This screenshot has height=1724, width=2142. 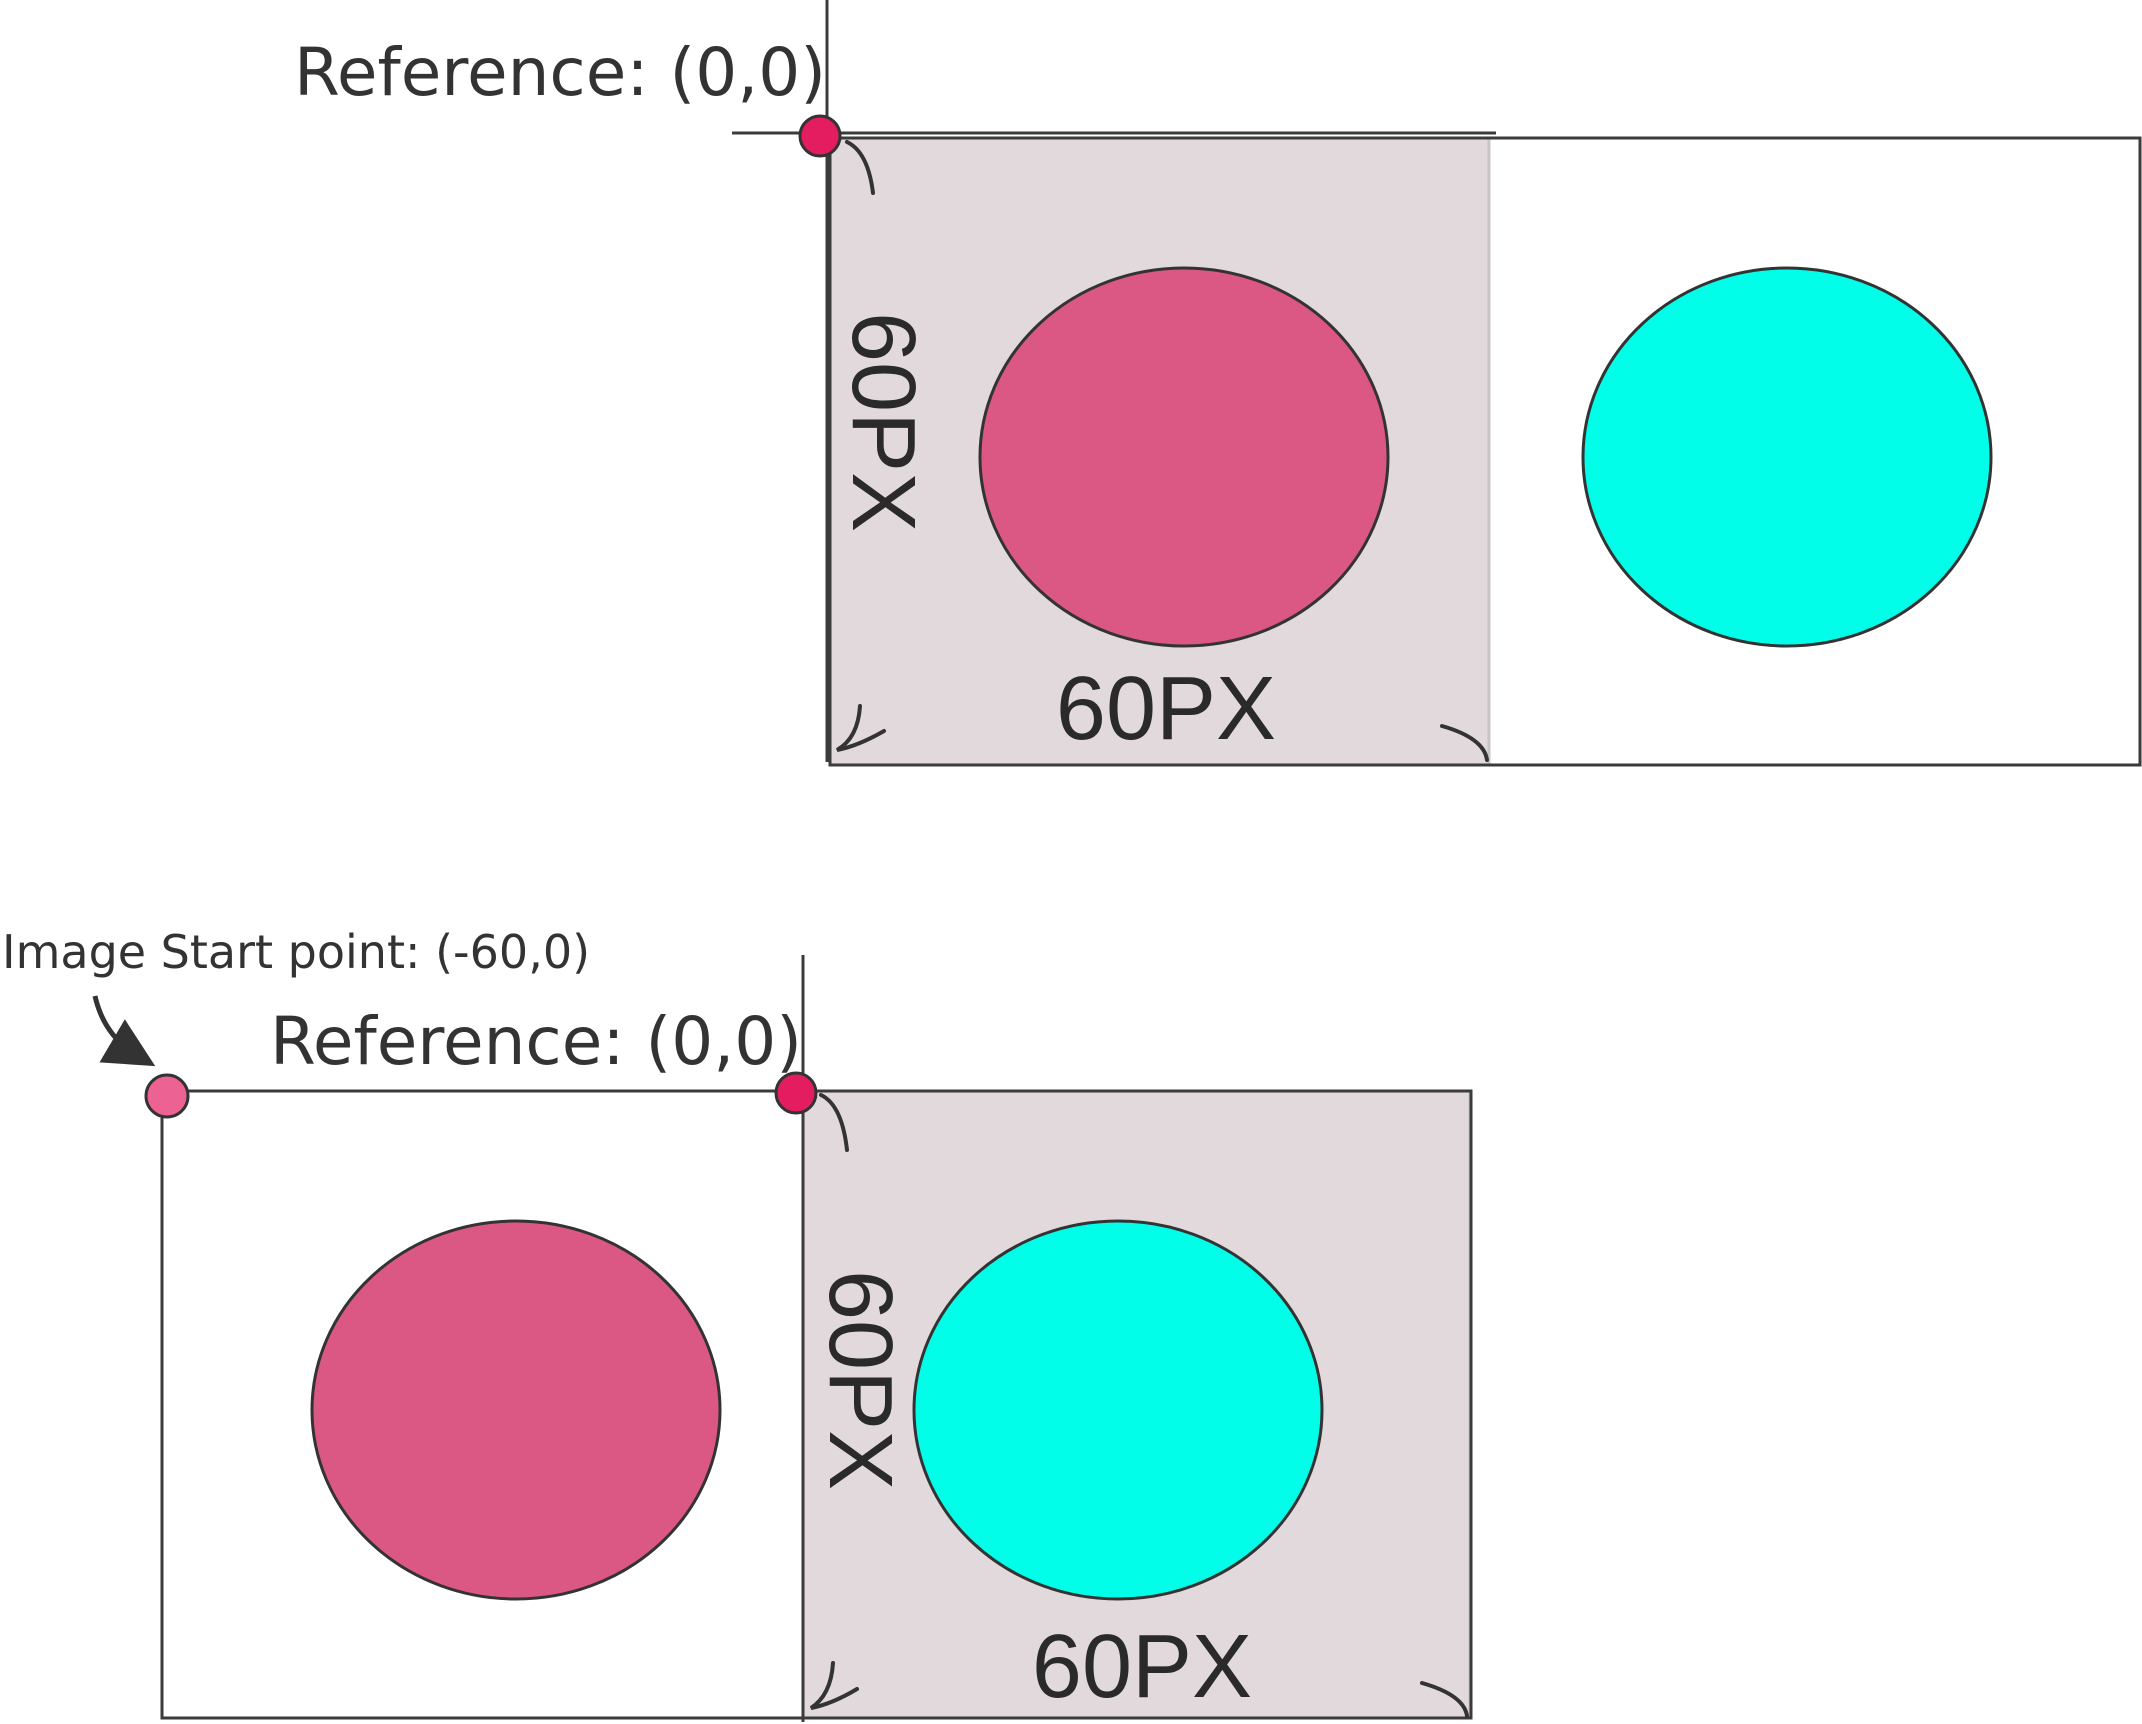 What do you see at coordinates (860, 1380) in the screenshot?
I see `bottom-height-label: 60PX` at bounding box center [860, 1380].